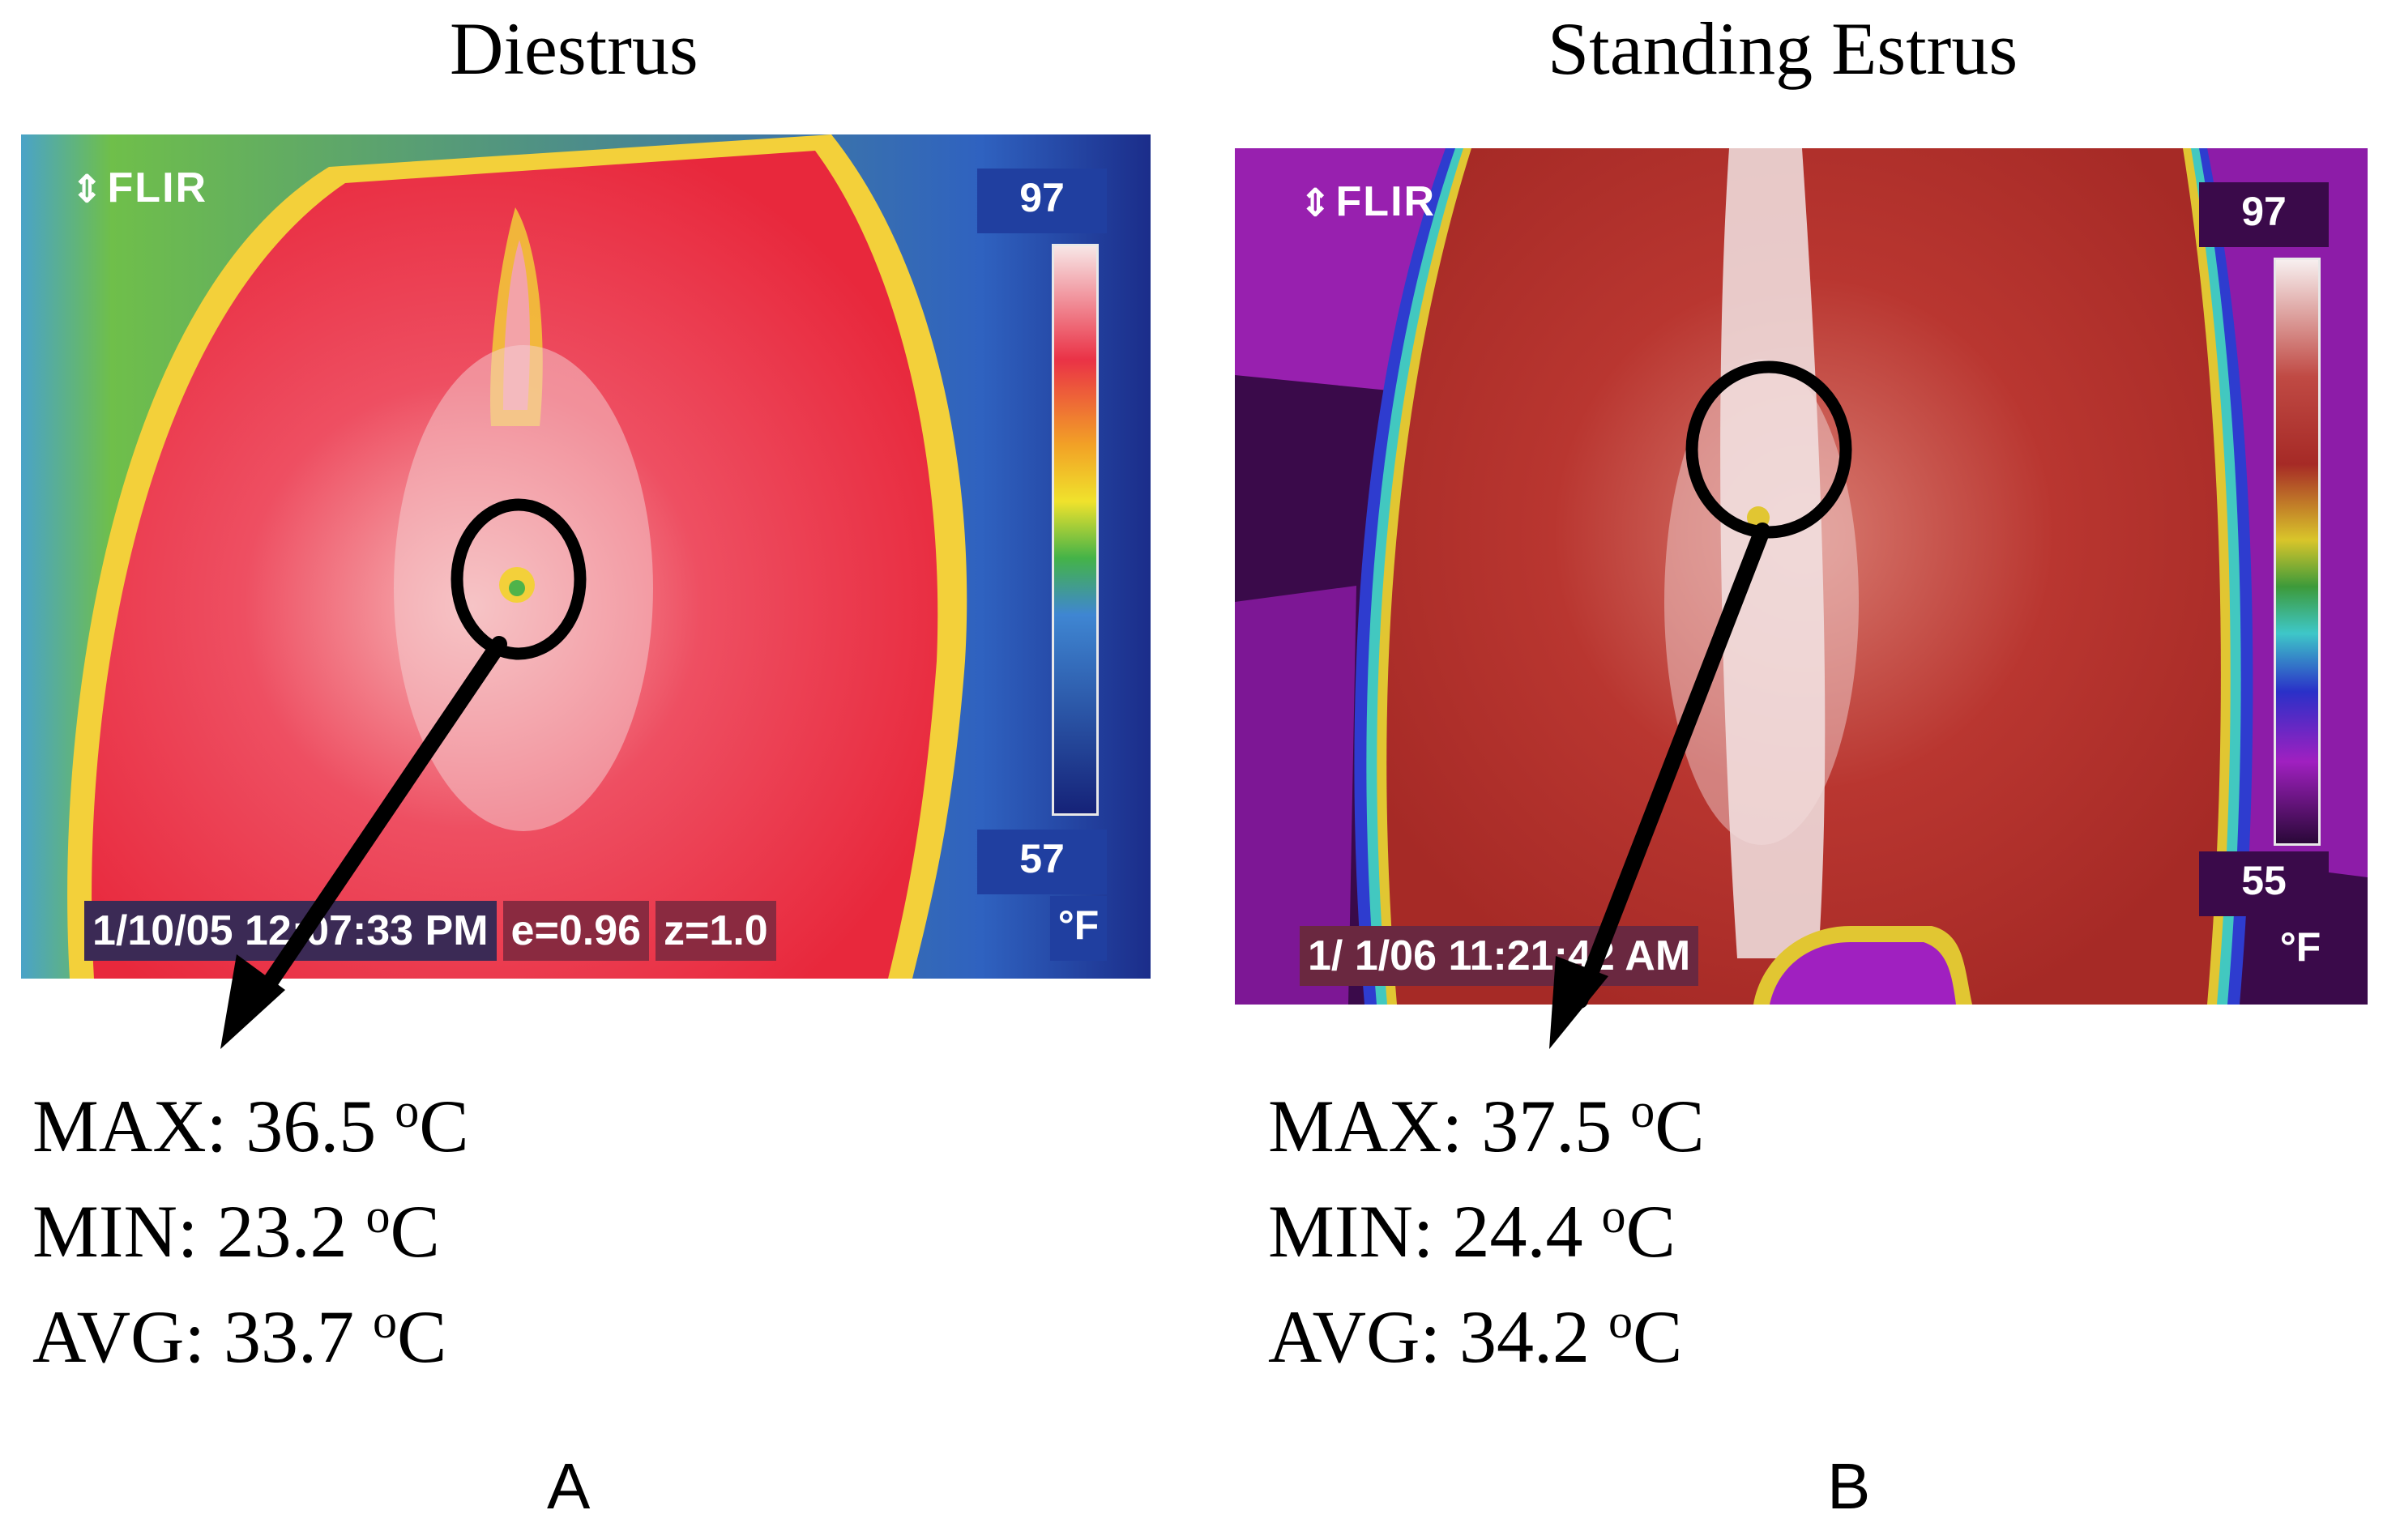 The width and height of the screenshot is (2383, 1540). What do you see at coordinates (312, 1126) in the screenshot?
I see `stat-value: 36.5` at bounding box center [312, 1126].